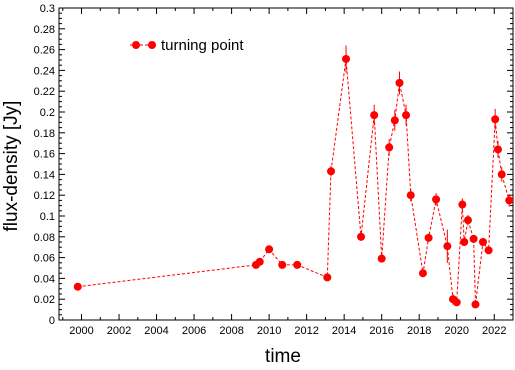  I want to click on y-tick-label: 0.06, so click(44, 259).